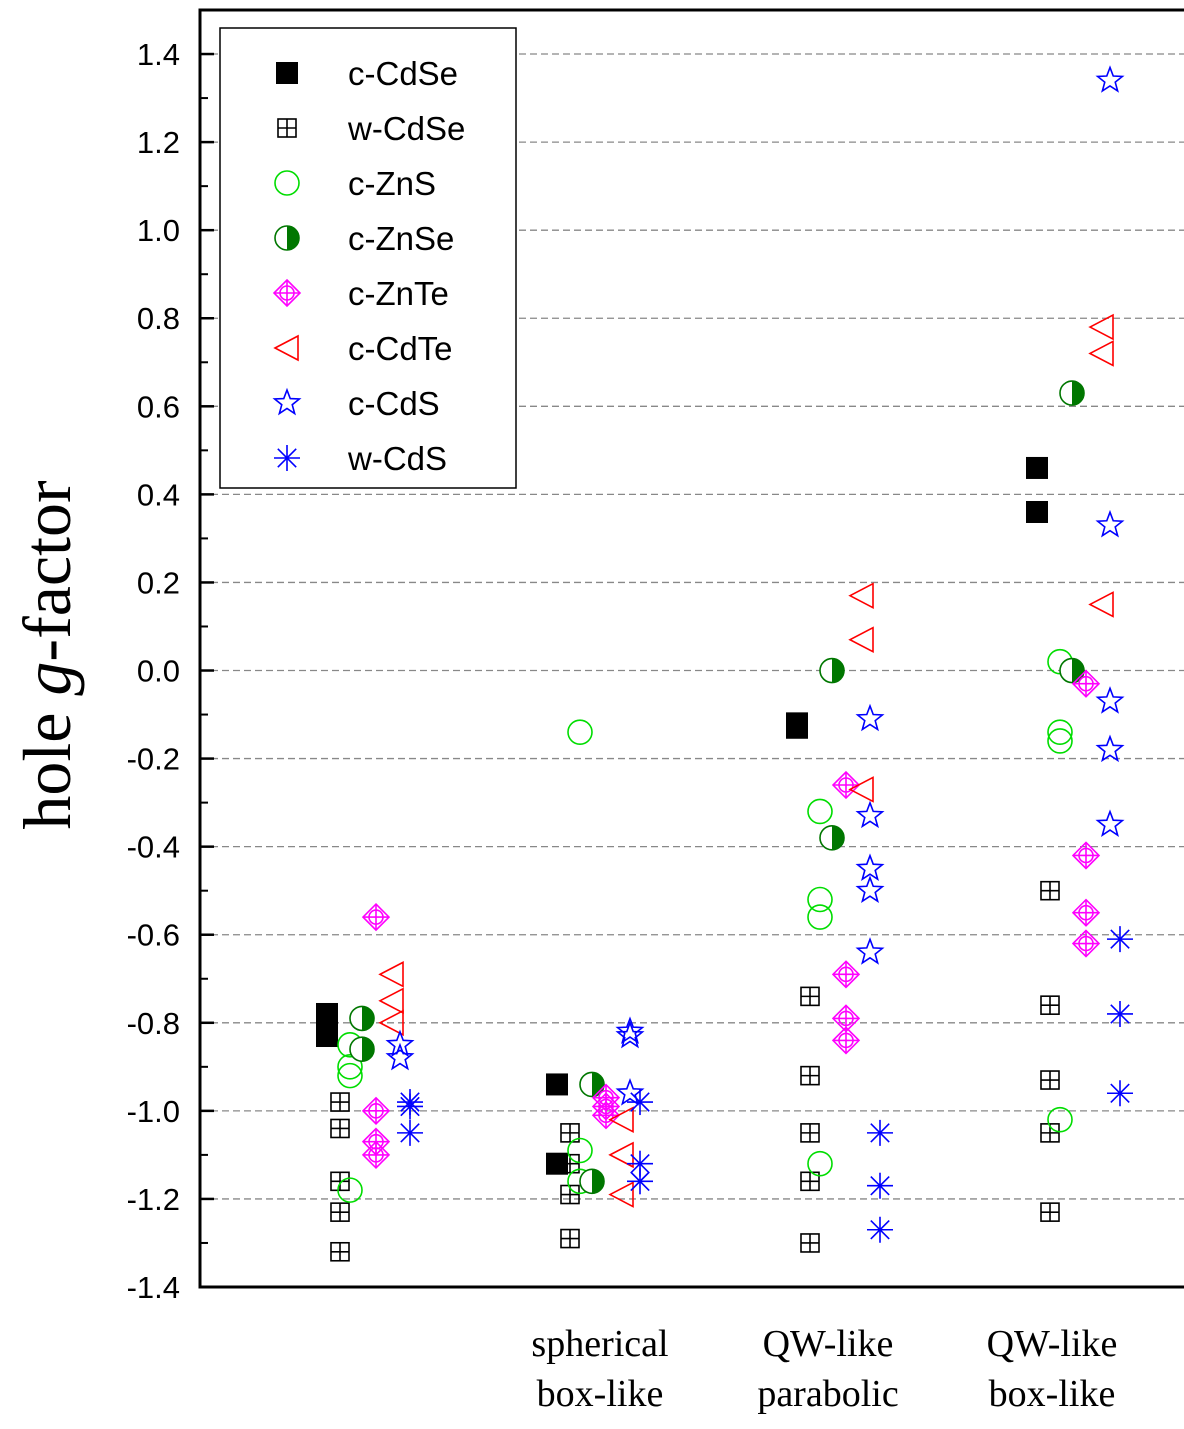 The width and height of the screenshot is (1184, 1429). I want to click on y-tick-label: 1.2, so click(158, 142).